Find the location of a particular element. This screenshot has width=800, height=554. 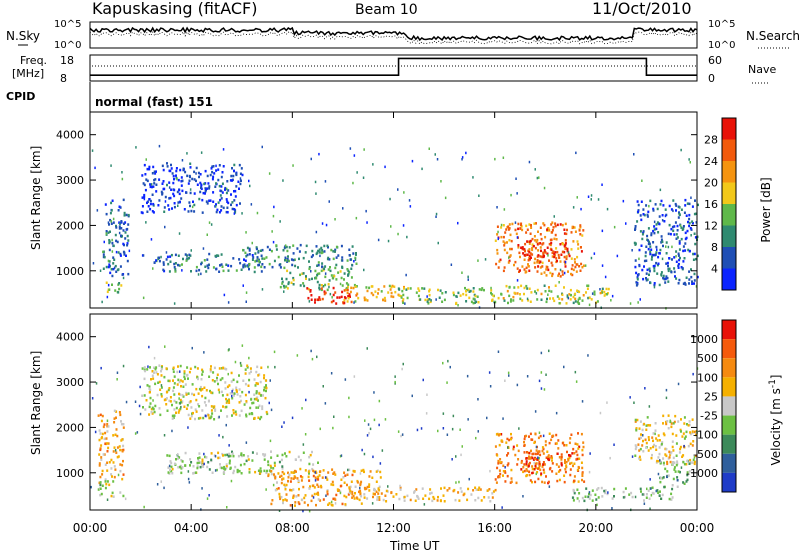

y-tick-label: 2000 is located at coordinates (70, 427).